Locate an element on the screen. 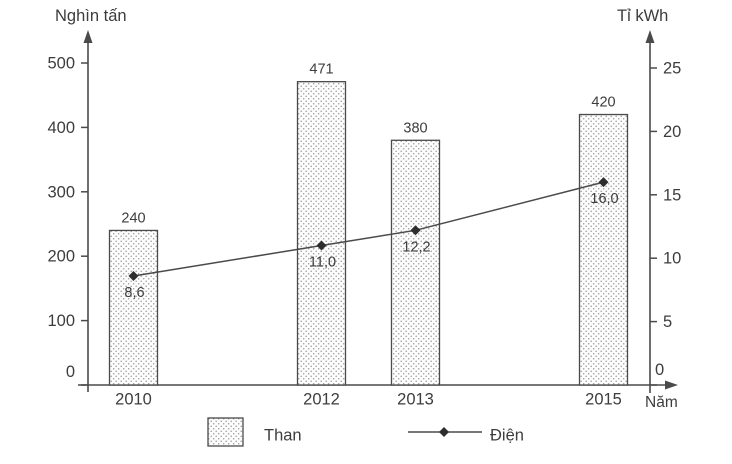 Image resolution: width=732 pixels, height=464 pixels. line-point-2013 is located at coordinates (415, 230).